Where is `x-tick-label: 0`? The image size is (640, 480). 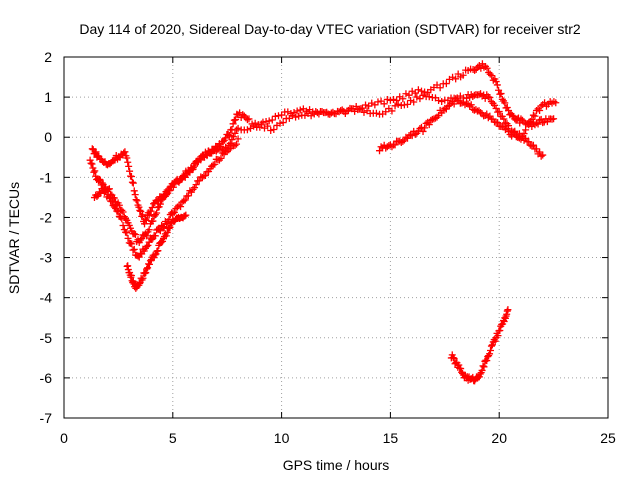
x-tick-label: 0 is located at coordinates (64, 438).